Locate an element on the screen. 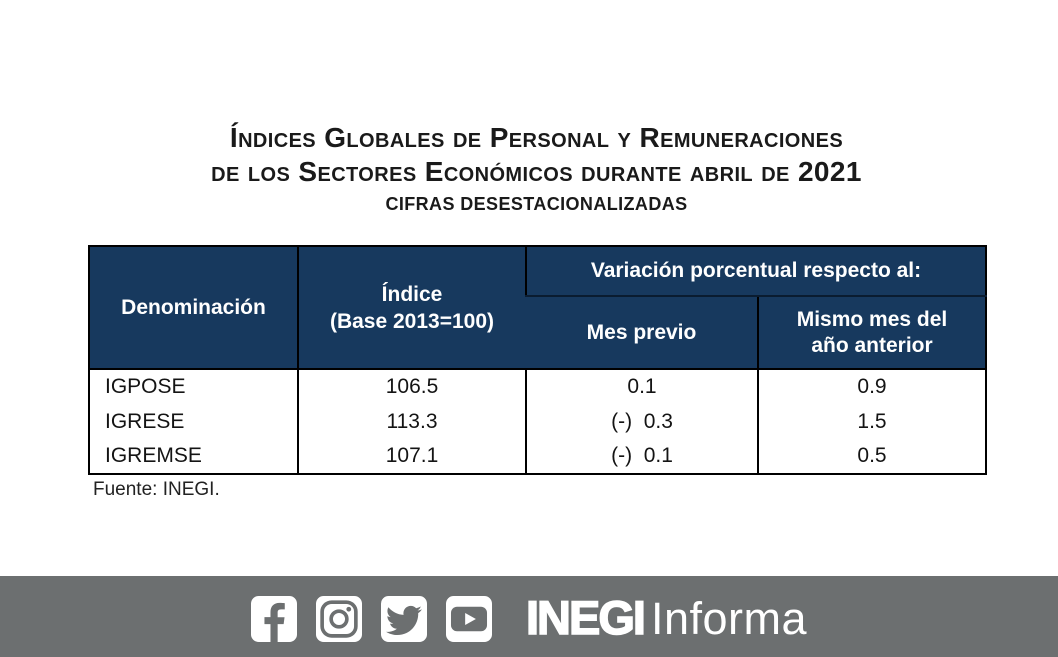 Image resolution: width=1058 pixels, height=657 pixels. prev-month-variation: 0.1 is located at coordinates (641, 386).